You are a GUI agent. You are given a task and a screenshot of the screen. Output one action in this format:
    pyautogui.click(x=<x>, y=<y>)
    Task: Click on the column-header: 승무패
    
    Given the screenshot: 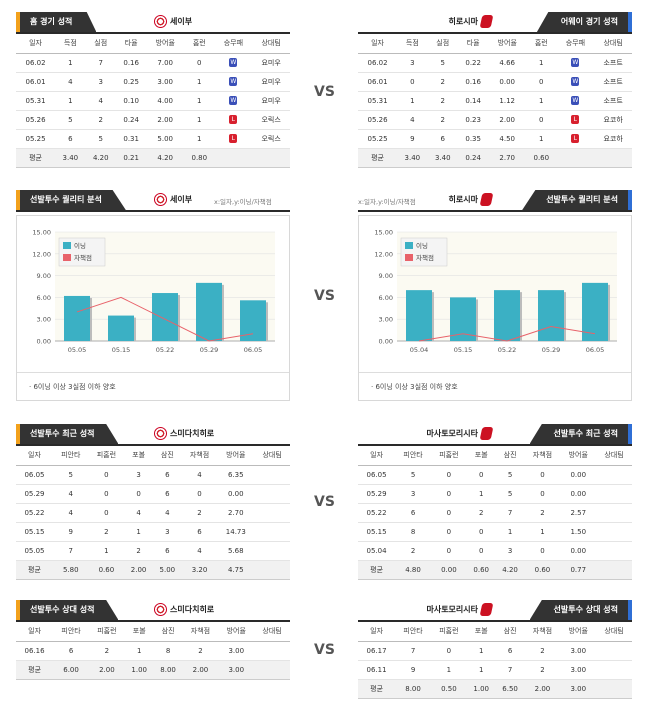 What is the action you would take?
    pyautogui.click(x=575, y=44)
    